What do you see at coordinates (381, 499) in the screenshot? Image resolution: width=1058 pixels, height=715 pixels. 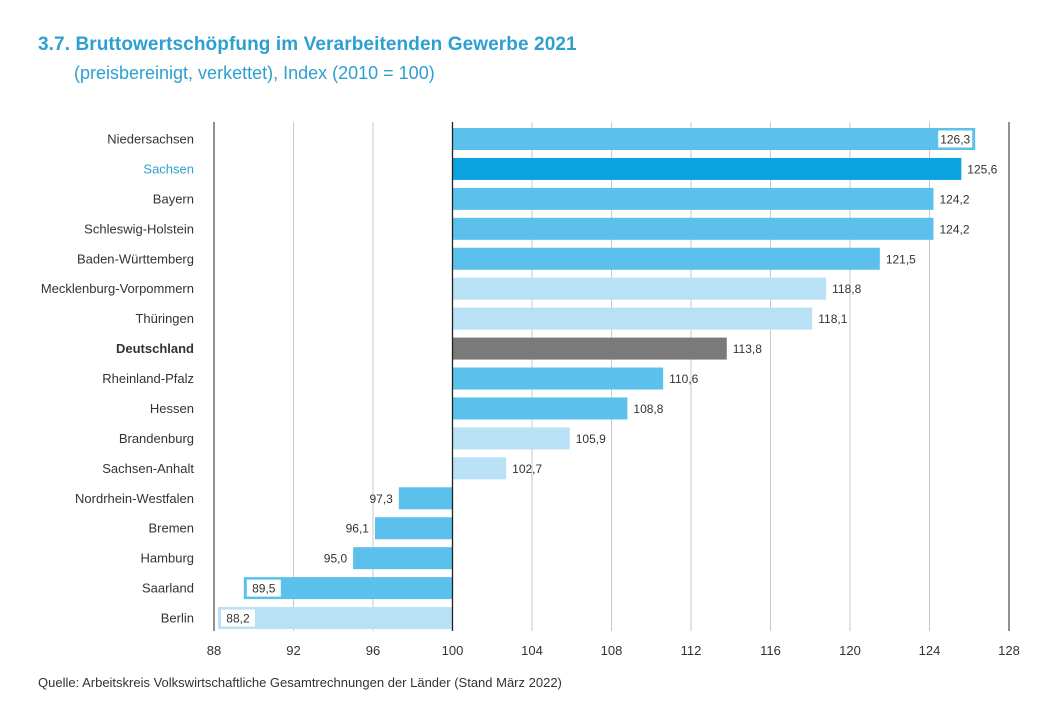 I see `value-label: 97,3` at bounding box center [381, 499].